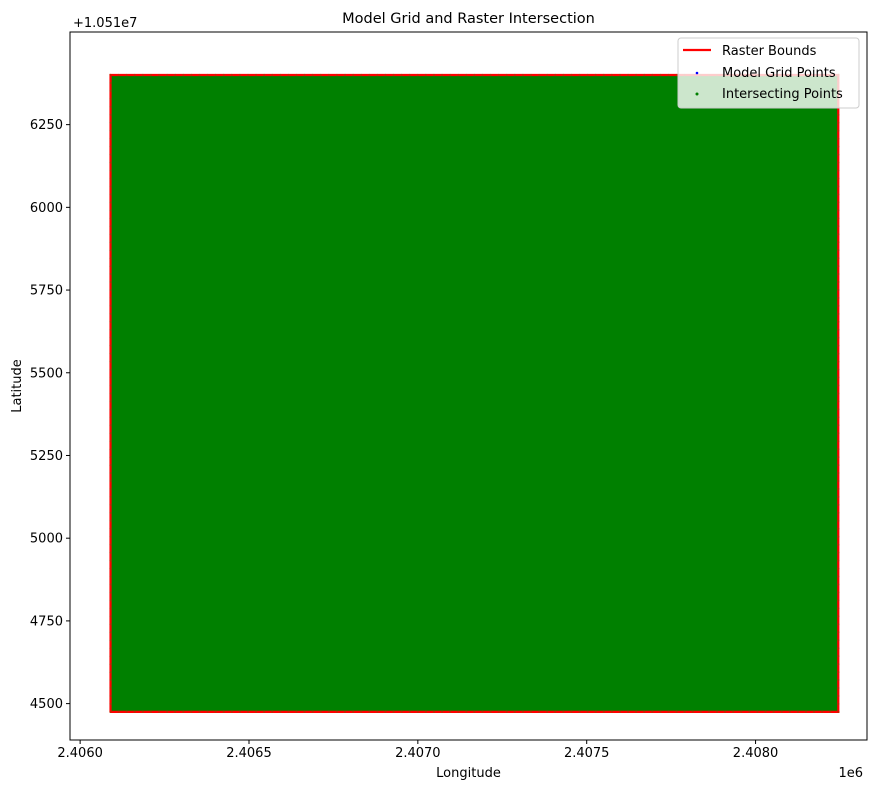 The width and height of the screenshot is (873, 790). I want to click on legend-label-intersecting-points: Intersecting Points, so click(782, 94).